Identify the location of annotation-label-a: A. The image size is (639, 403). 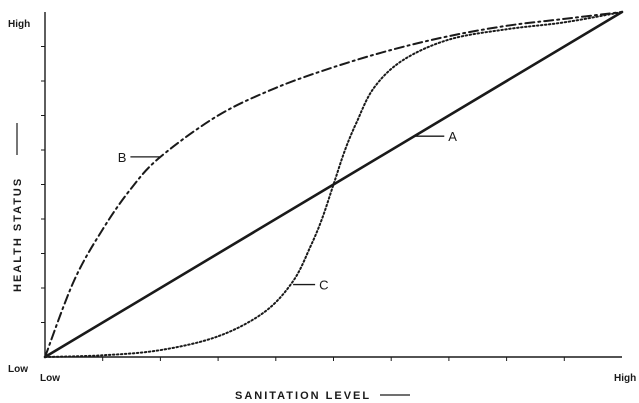
(452, 136).